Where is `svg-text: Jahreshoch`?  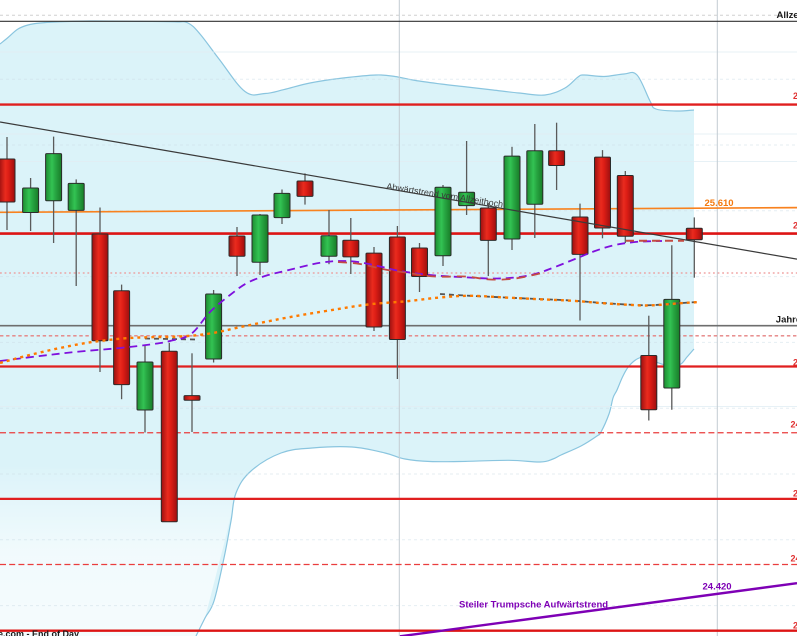
svg-text: Jahreshoch is located at coordinates (786, 320).